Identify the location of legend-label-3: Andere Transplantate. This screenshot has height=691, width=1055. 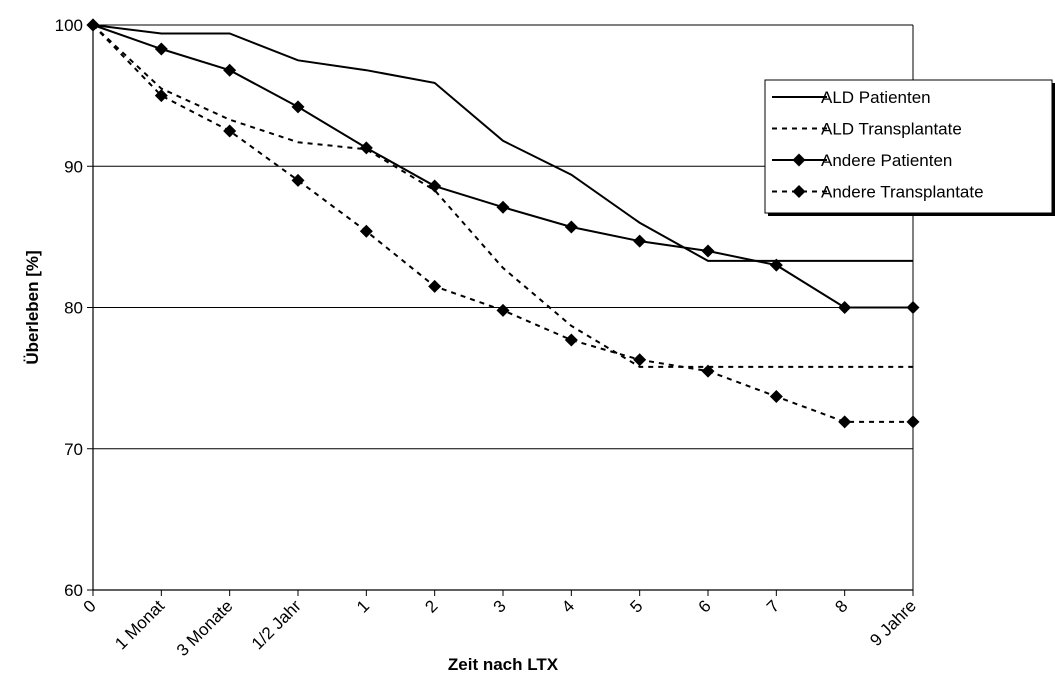
(902, 192).